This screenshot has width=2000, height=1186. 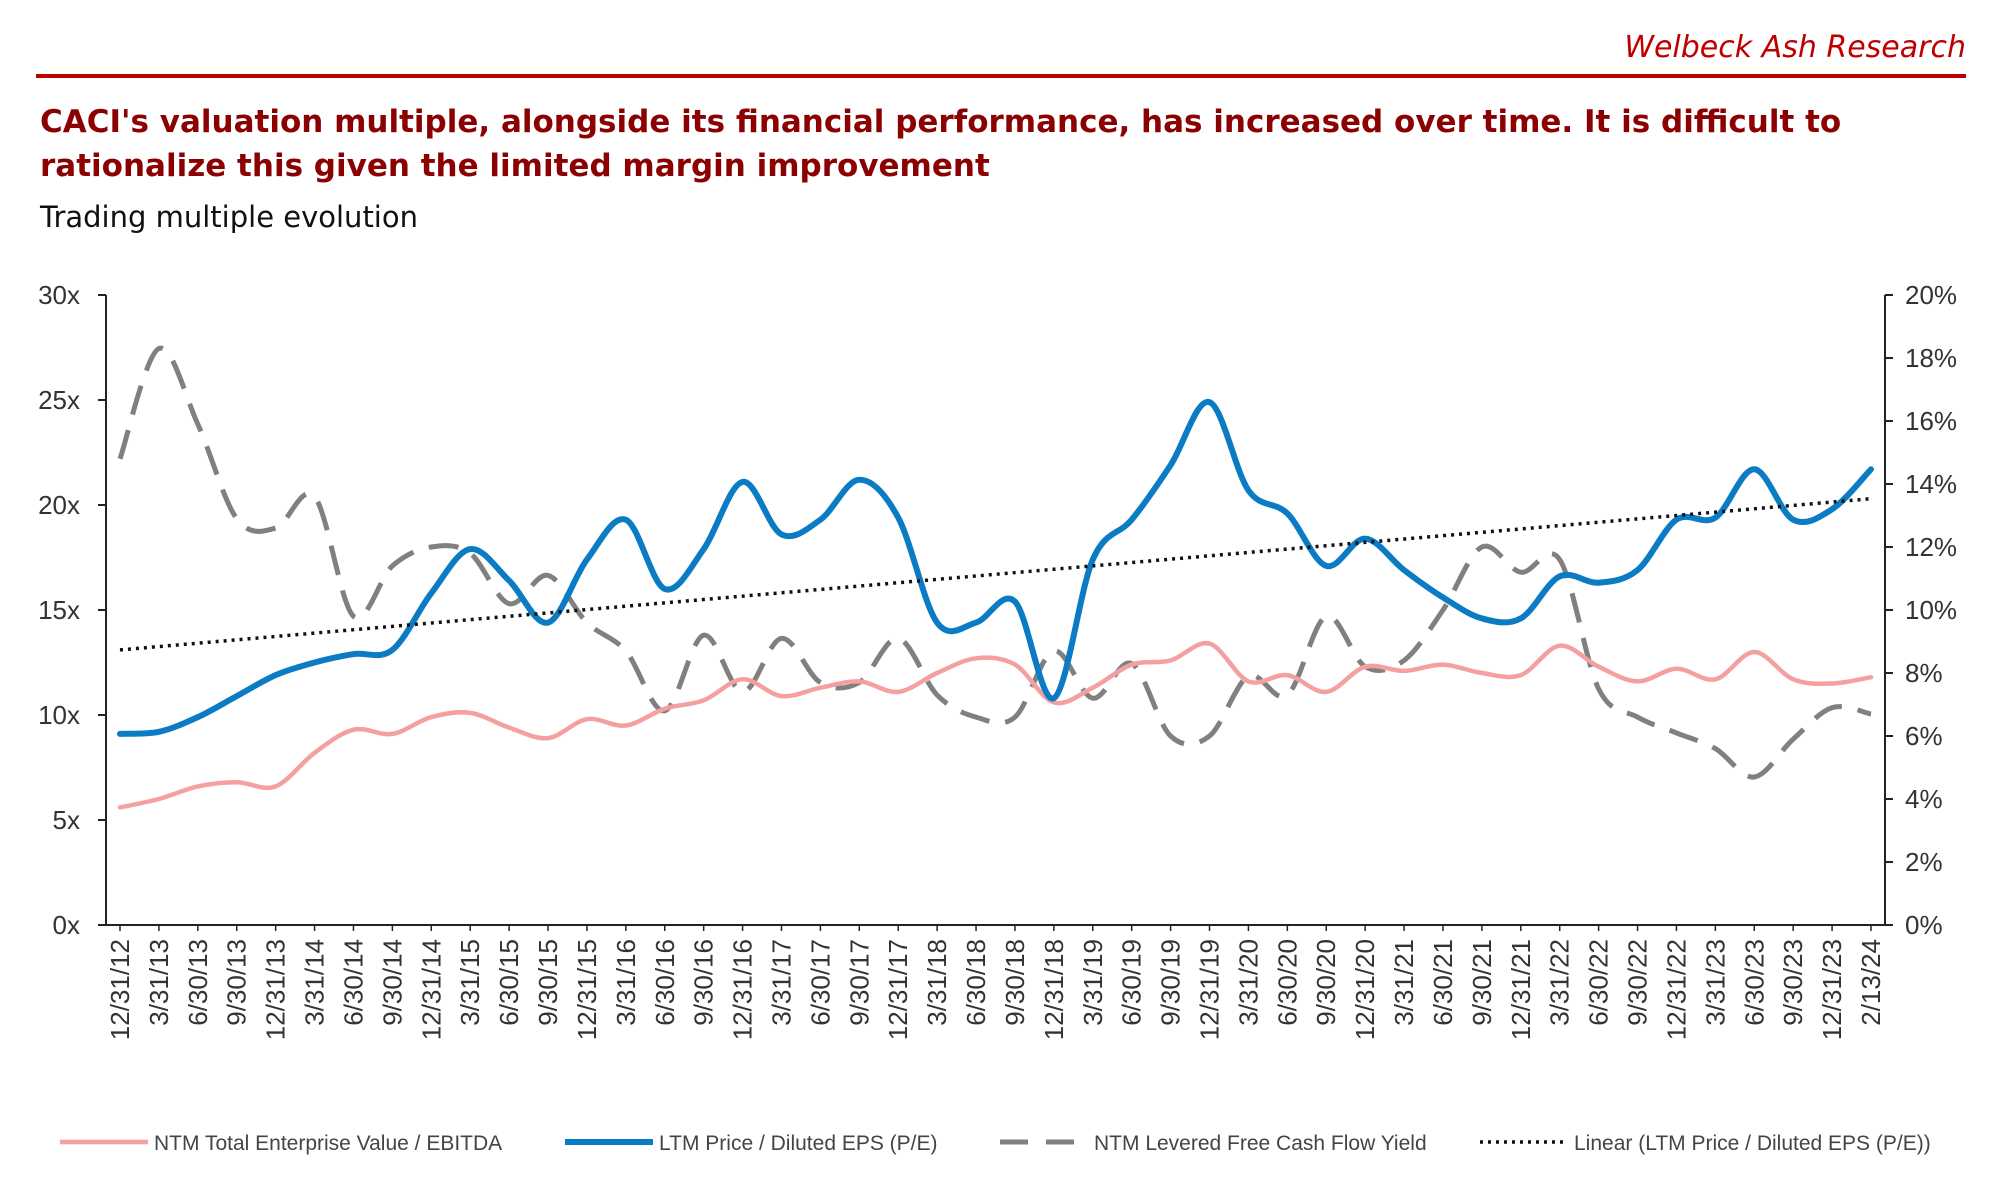 I want to click on x-tick-label: 3/31/16, so click(x=626, y=982).